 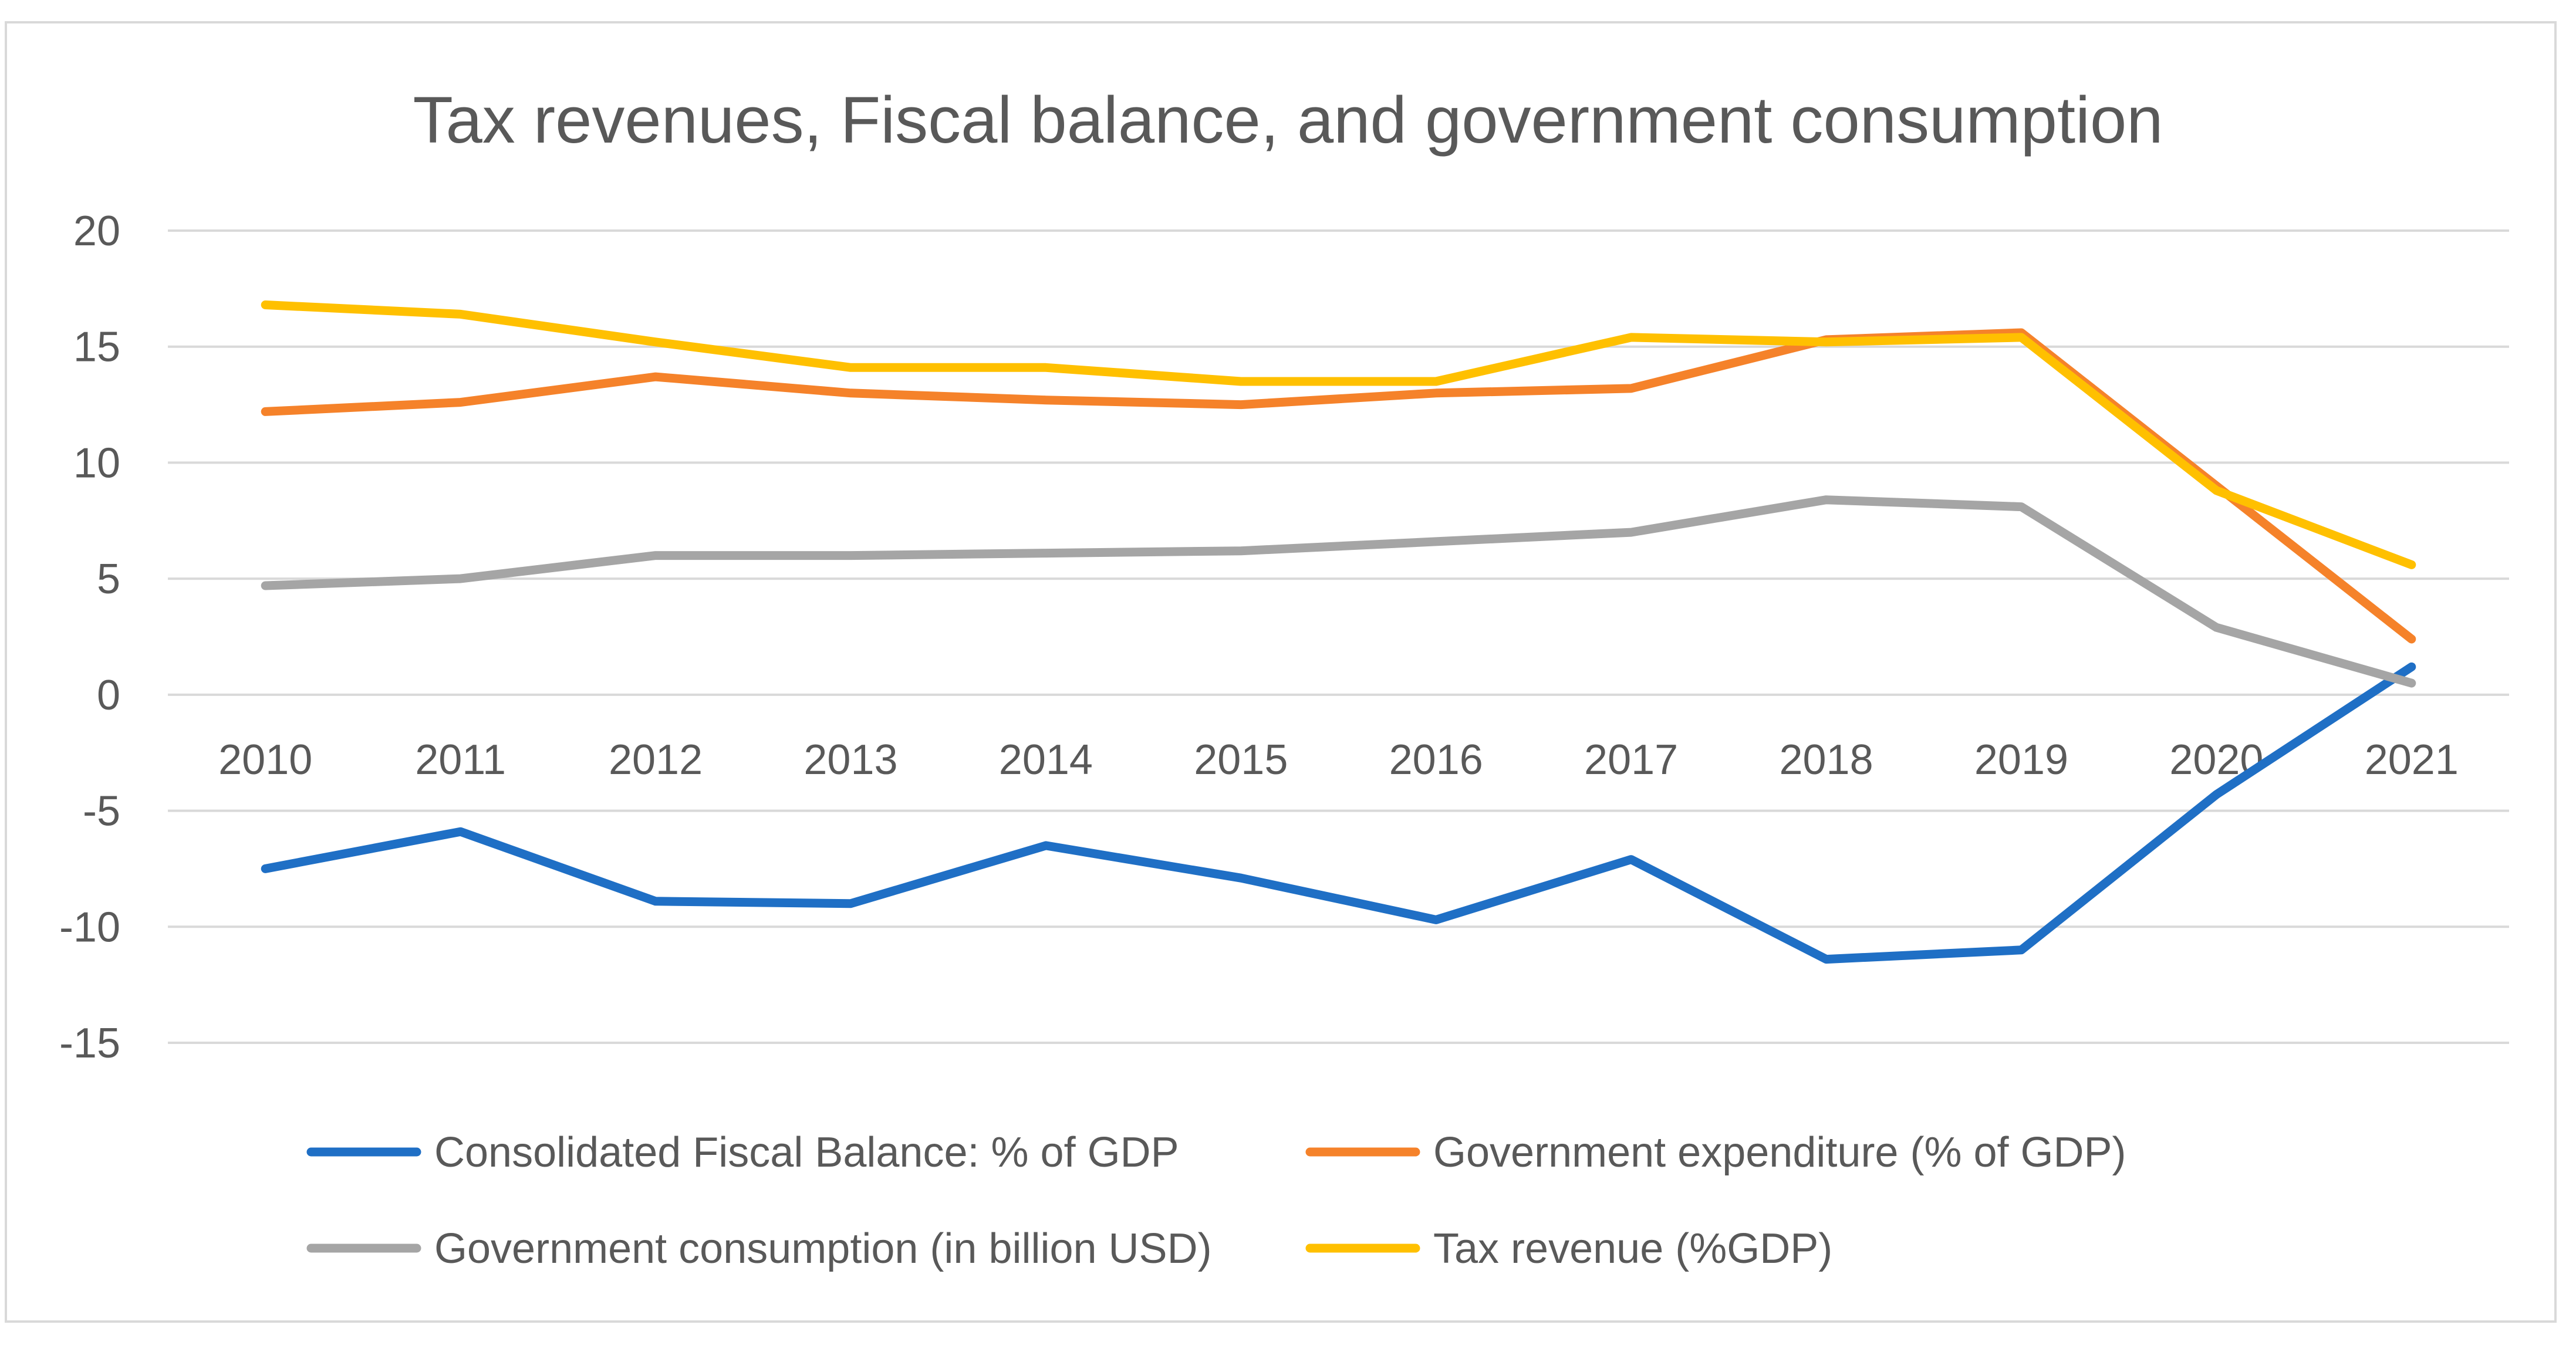 What do you see at coordinates (1826, 759) in the screenshot?
I see `x-tick-label: 2018` at bounding box center [1826, 759].